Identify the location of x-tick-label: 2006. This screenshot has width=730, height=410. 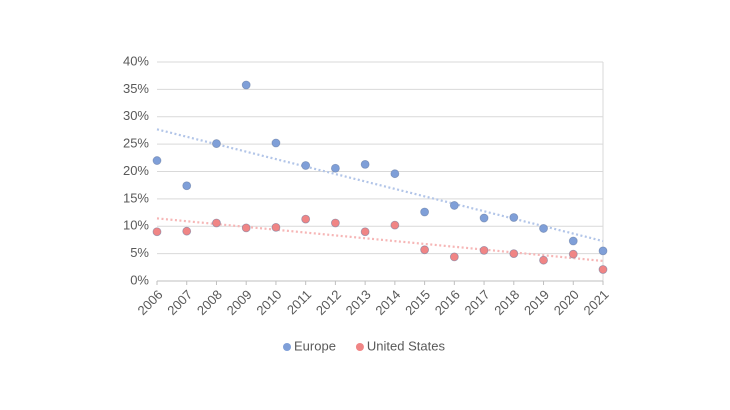
(149, 302).